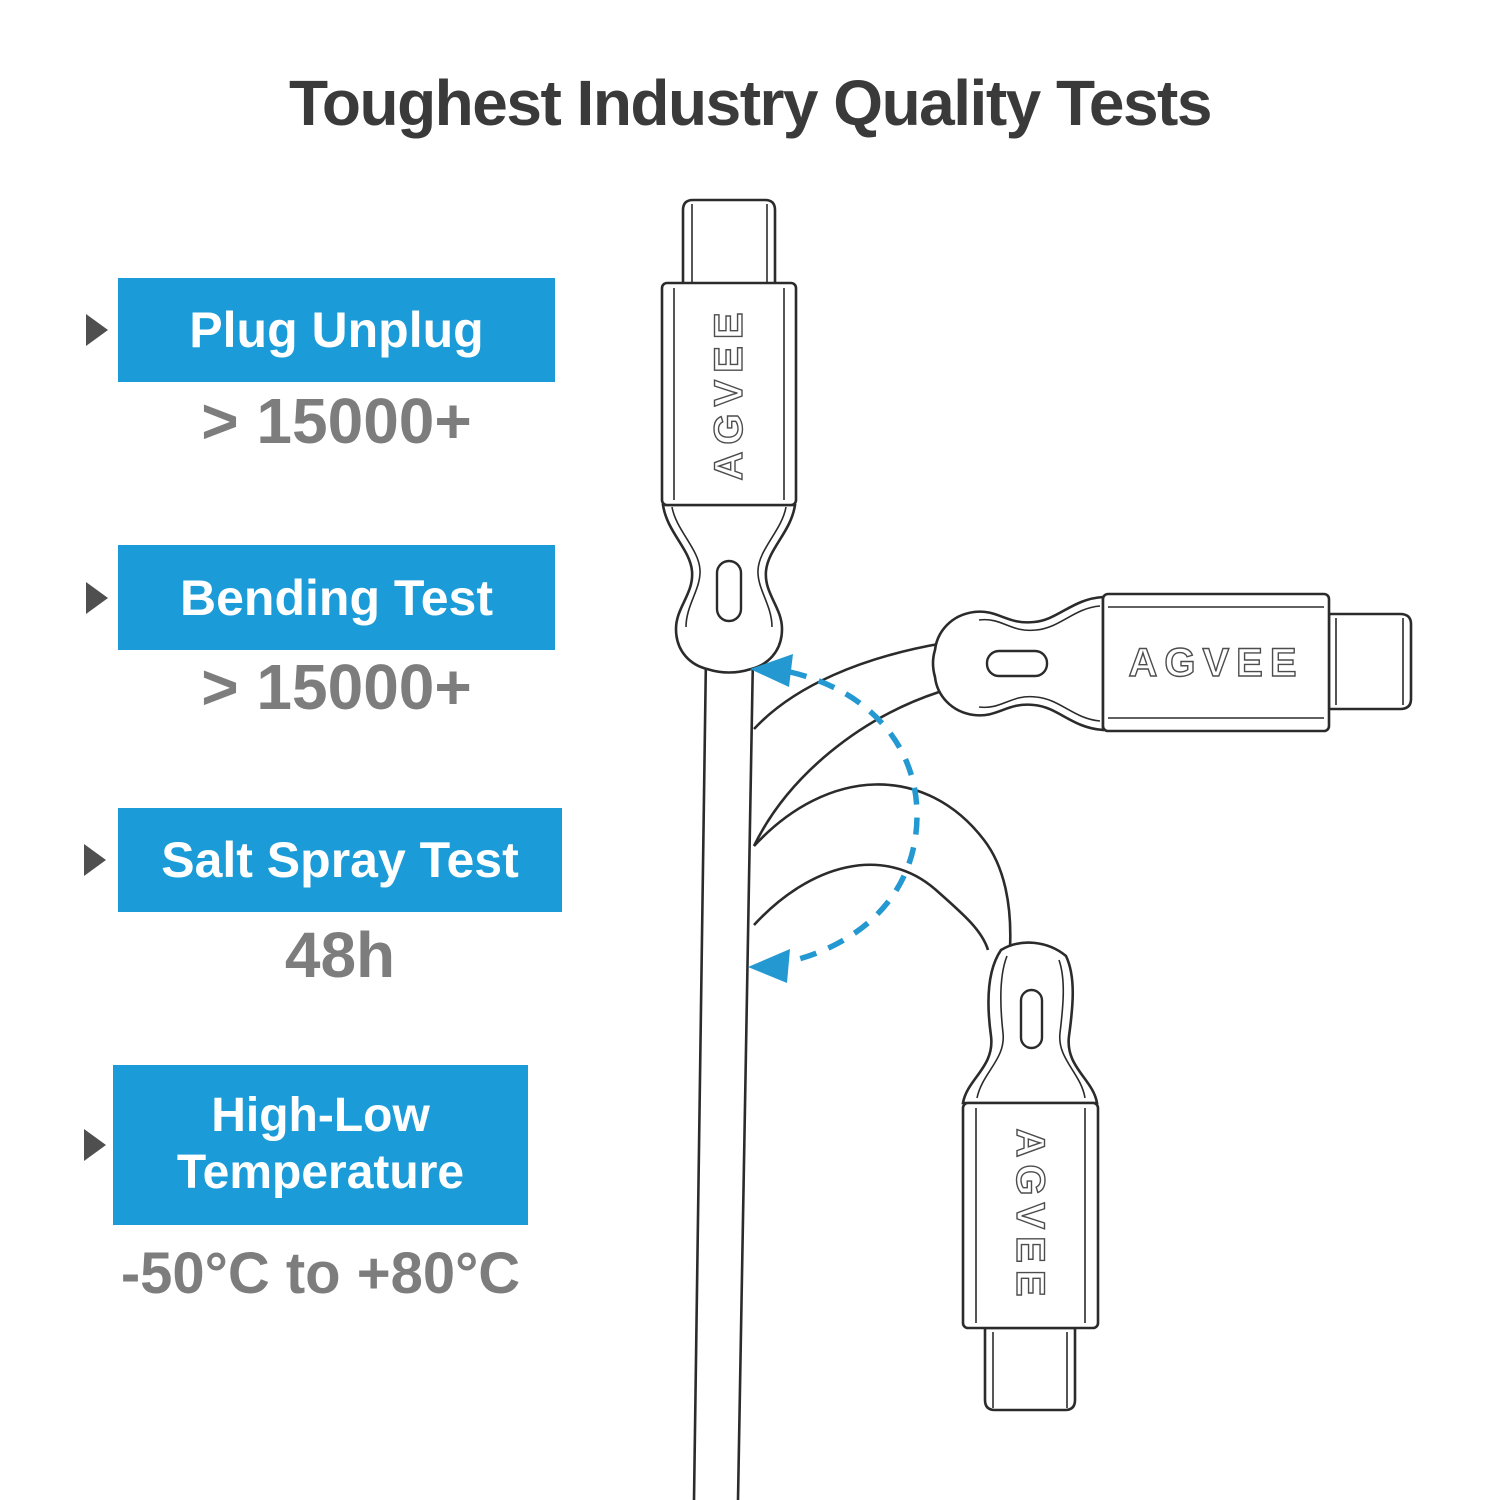  I want to click on cable-curves, so click(882, 796).